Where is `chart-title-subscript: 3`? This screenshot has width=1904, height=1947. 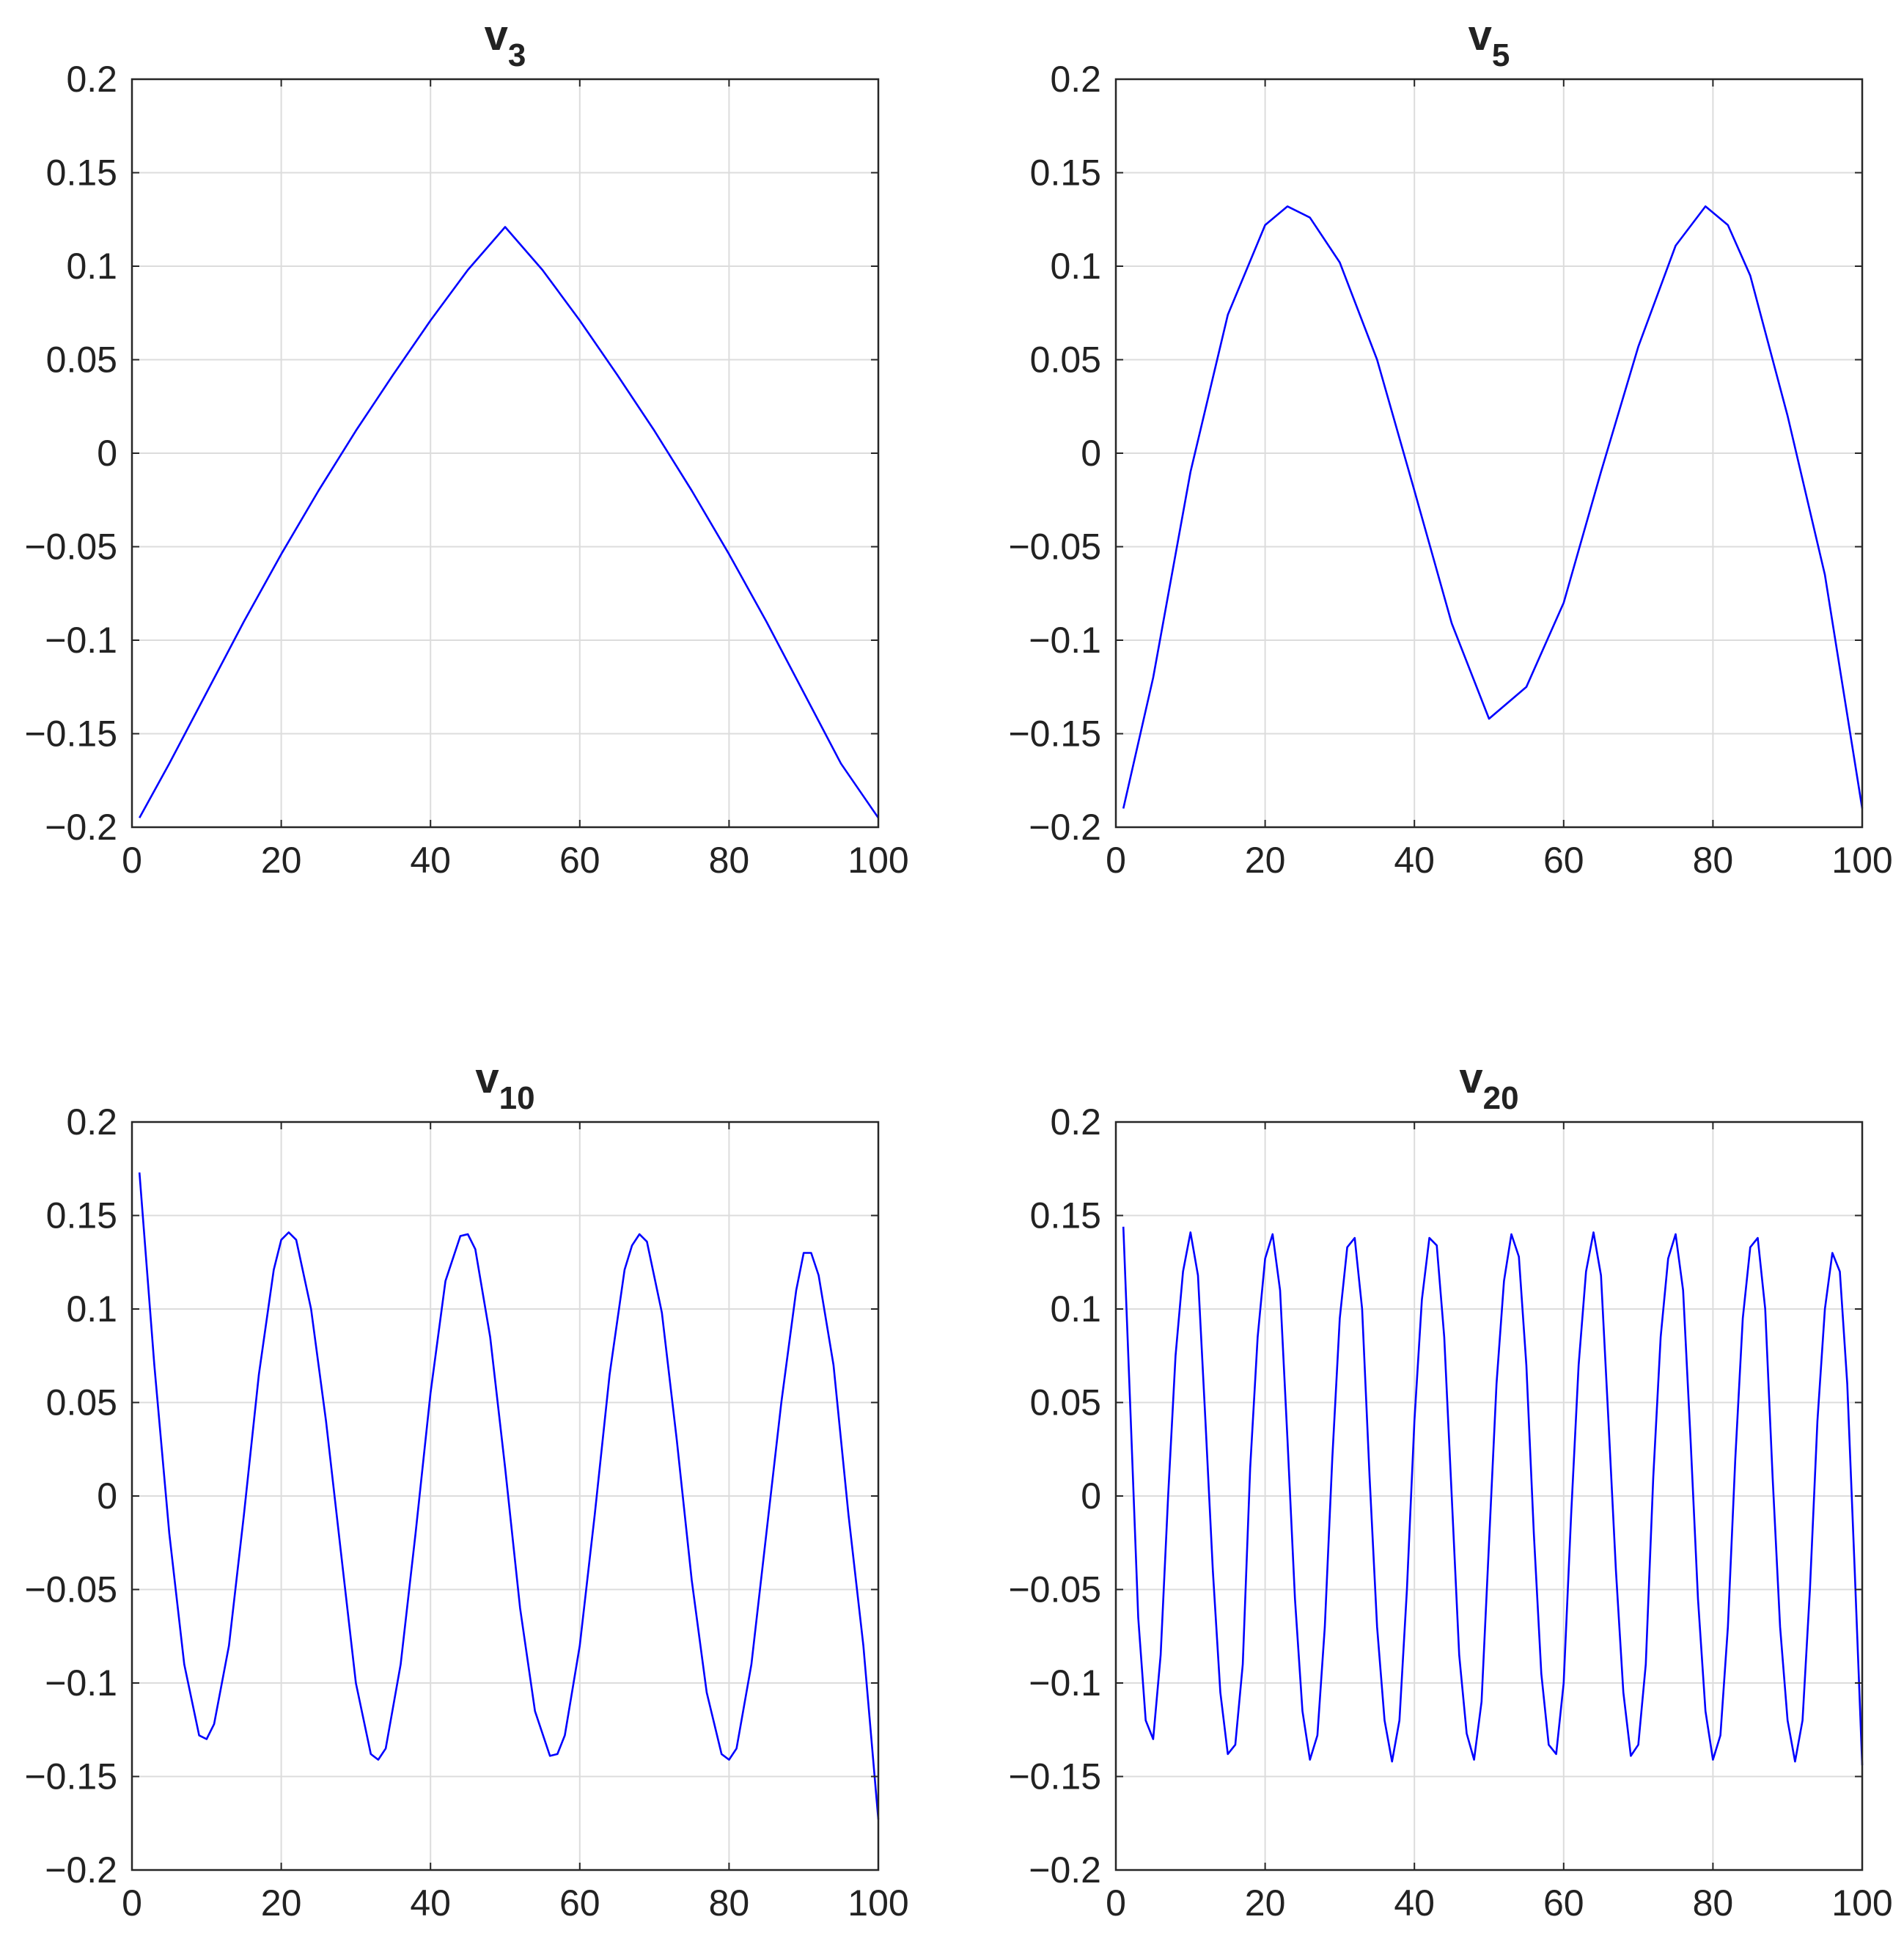 chart-title-subscript: 3 is located at coordinates (517, 55).